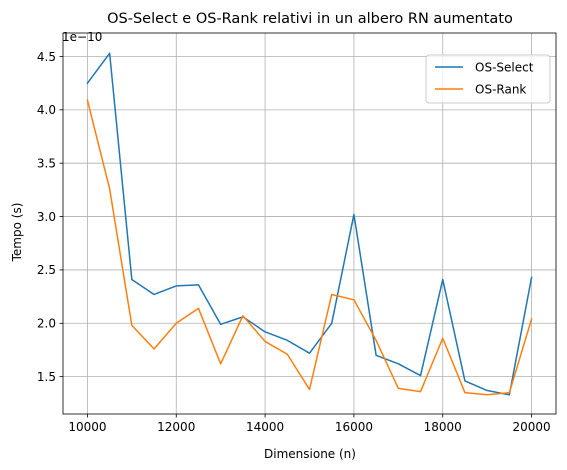 The width and height of the screenshot is (567, 470). What do you see at coordinates (310, 454) in the screenshot?
I see `x-axis-label: Dimensione (n)` at bounding box center [310, 454].